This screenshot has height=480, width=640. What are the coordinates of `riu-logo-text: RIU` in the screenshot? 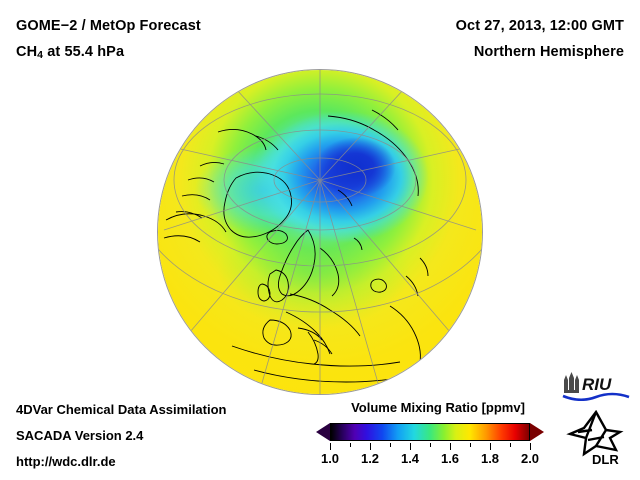 It's located at (597, 384).